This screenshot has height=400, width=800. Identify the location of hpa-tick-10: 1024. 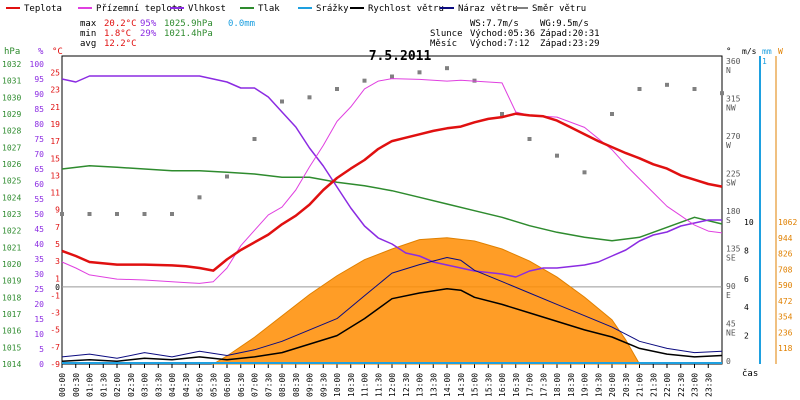
(11, 197).